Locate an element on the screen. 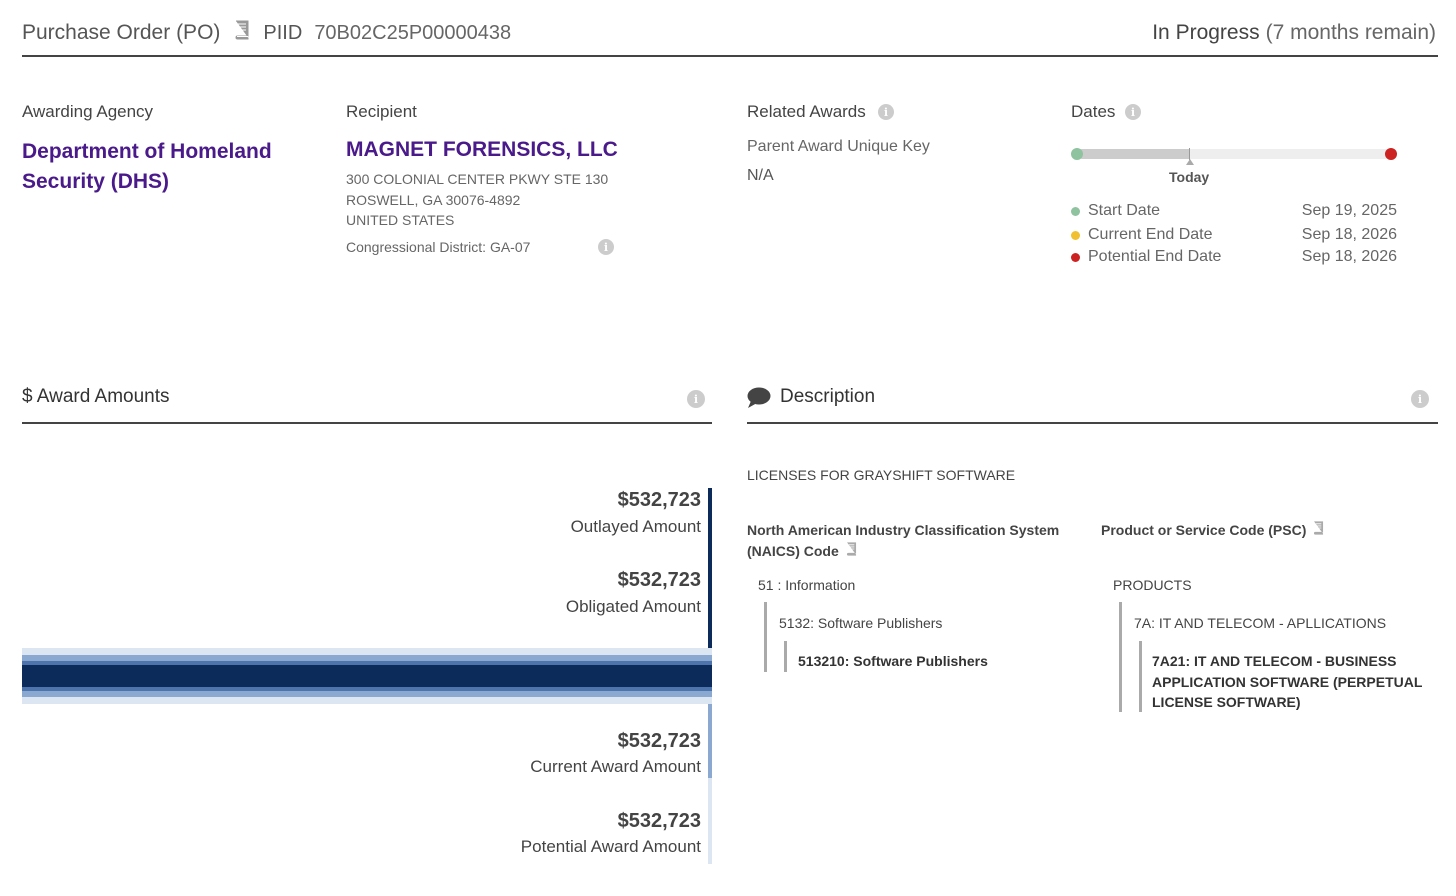 The height and width of the screenshot is (896, 1456). address-line3: UNITED STATES is located at coordinates (400, 220).